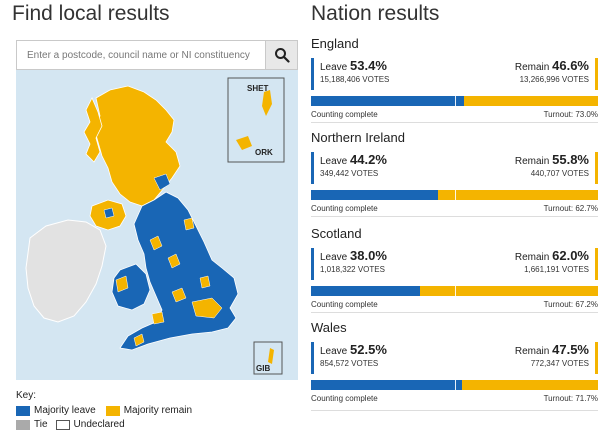  I want to click on leave-percent: 38.0%, so click(368, 255).